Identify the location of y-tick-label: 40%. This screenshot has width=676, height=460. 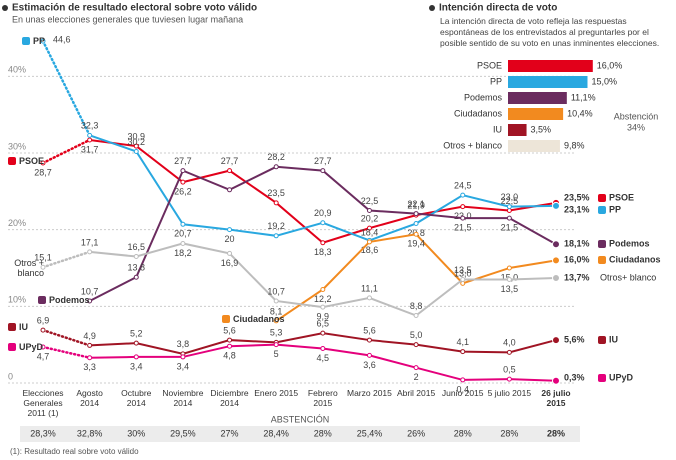
(17, 70).